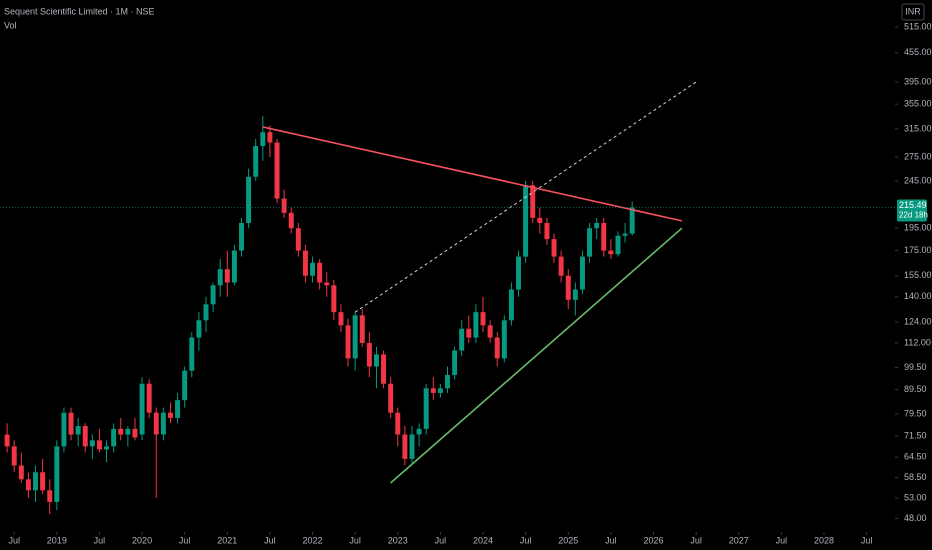 The height and width of the screenshot is (550, 932). Describe the element at coordinates (915, 497) in the screenshot. I see `y-tick-label: 53.00` at that location.